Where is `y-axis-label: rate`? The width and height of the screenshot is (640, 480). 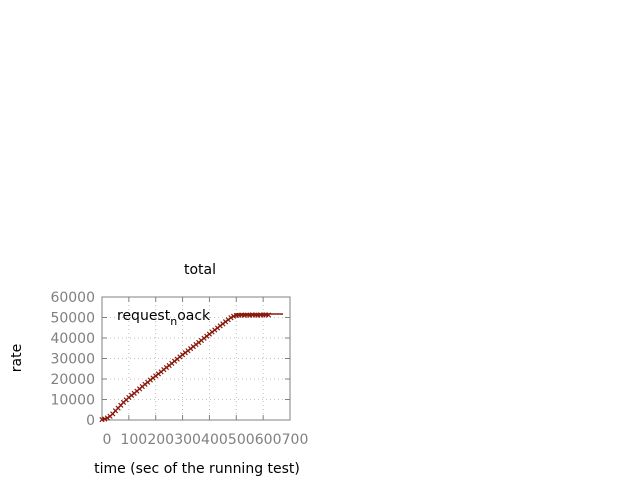 y-axis-label: rate is located at coordinates (17, 358).